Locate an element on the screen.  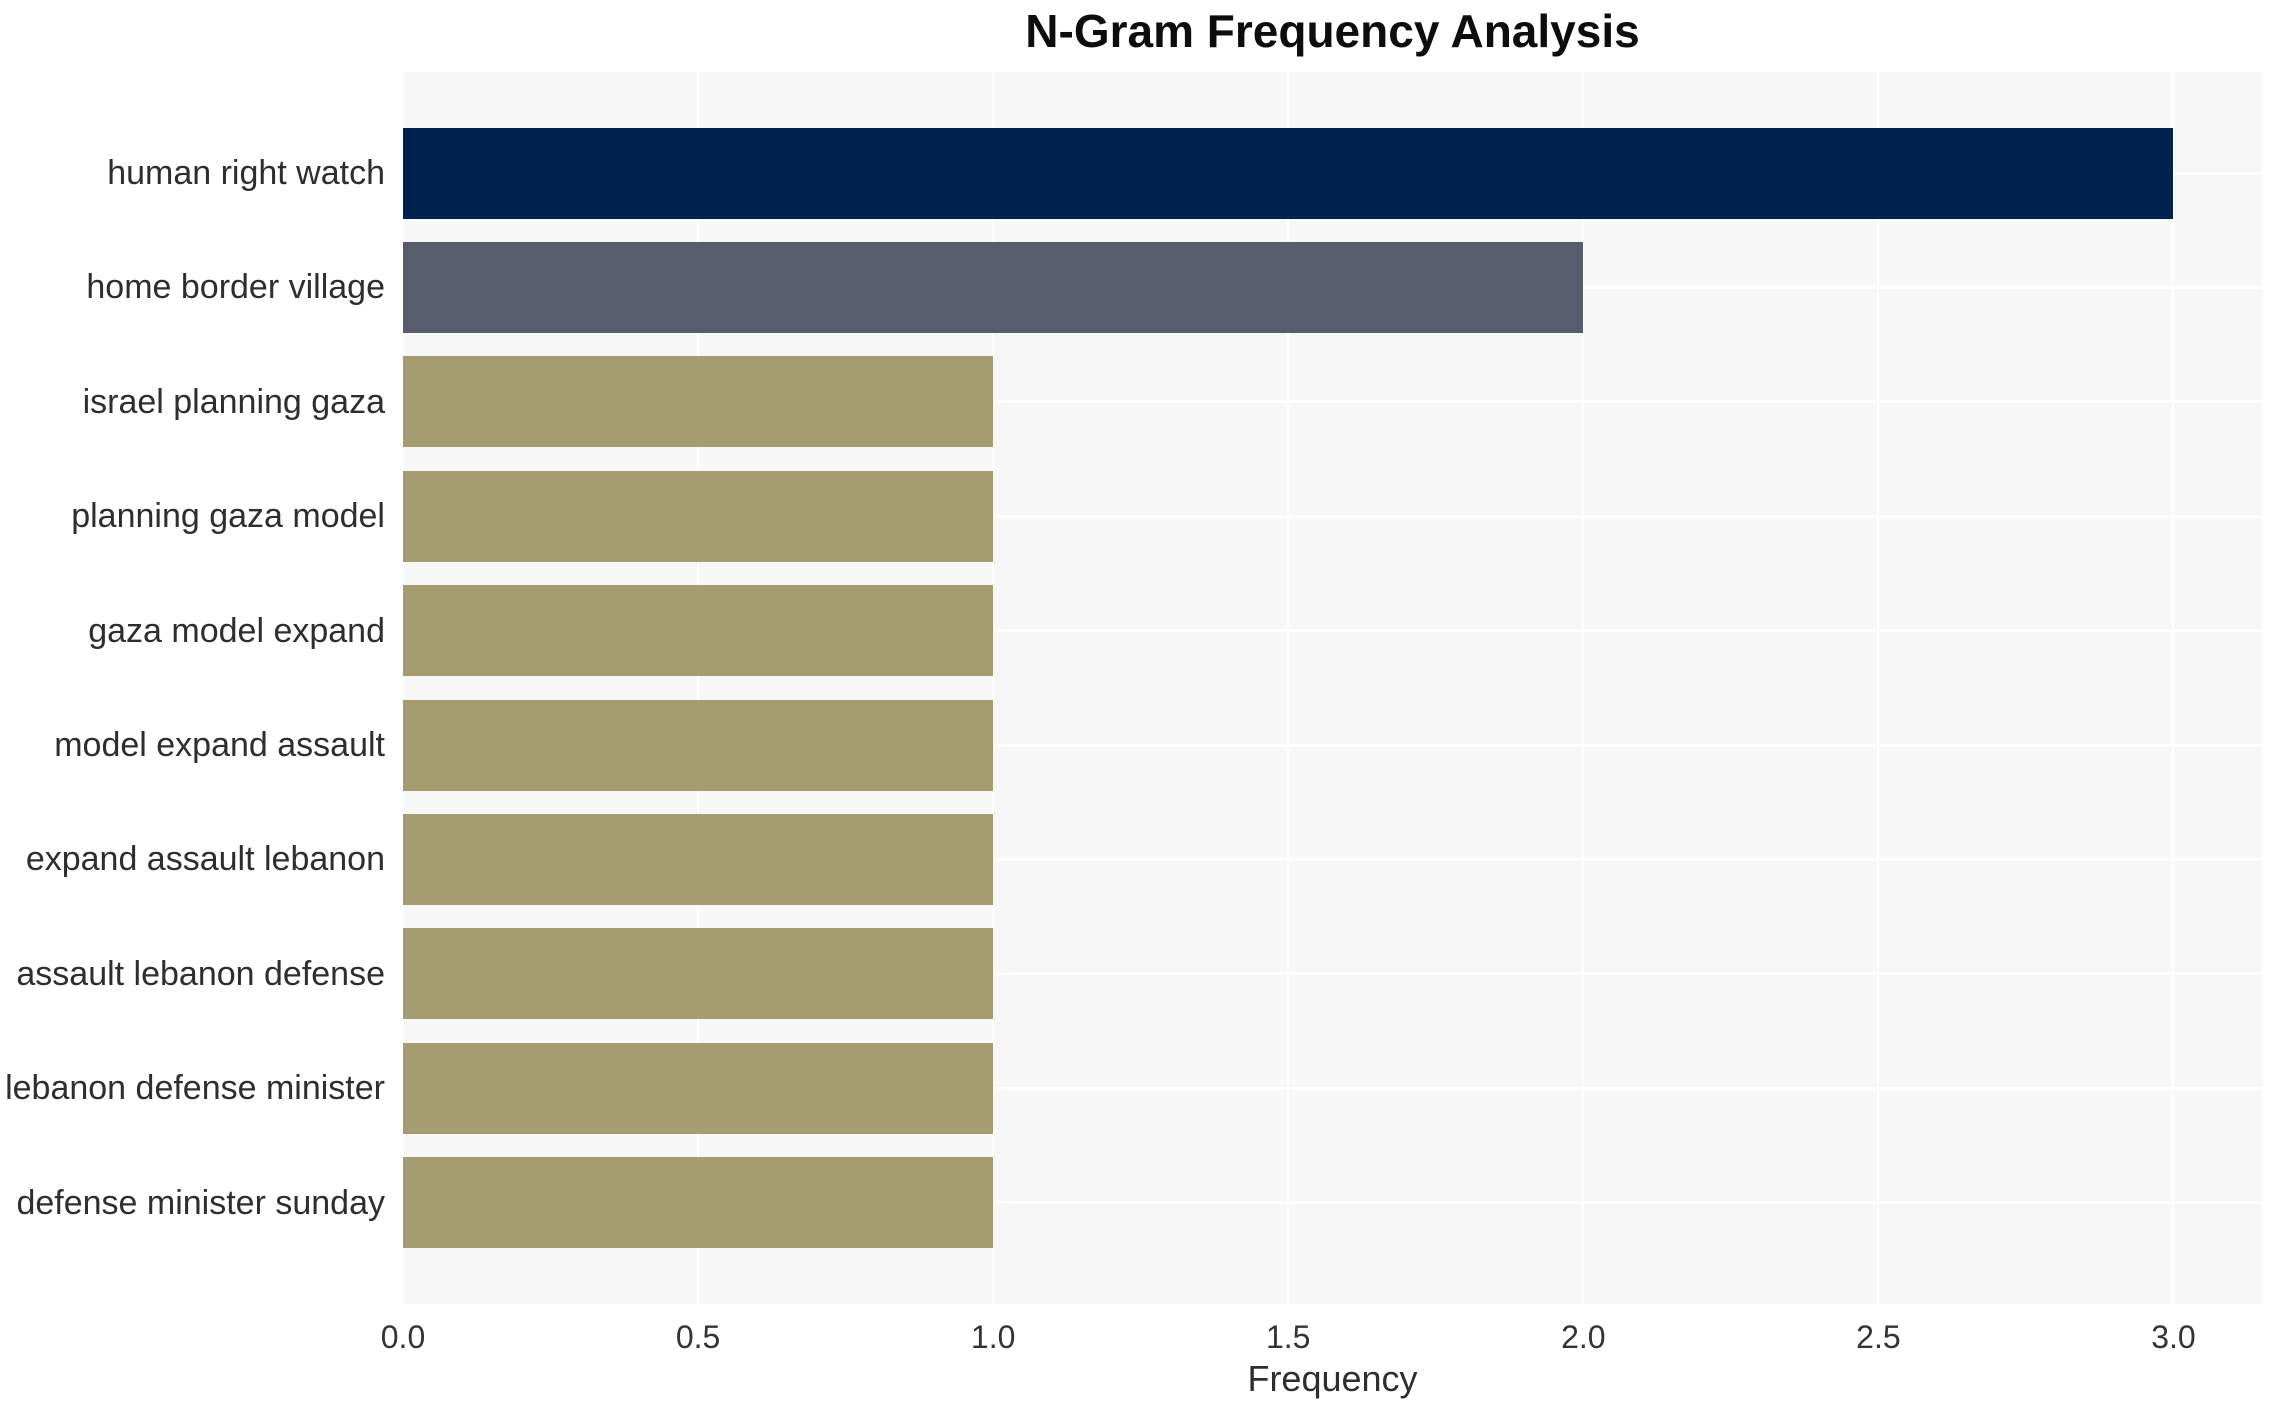
x-axis-label: Frequency is located at coordinates (1332, 1378).